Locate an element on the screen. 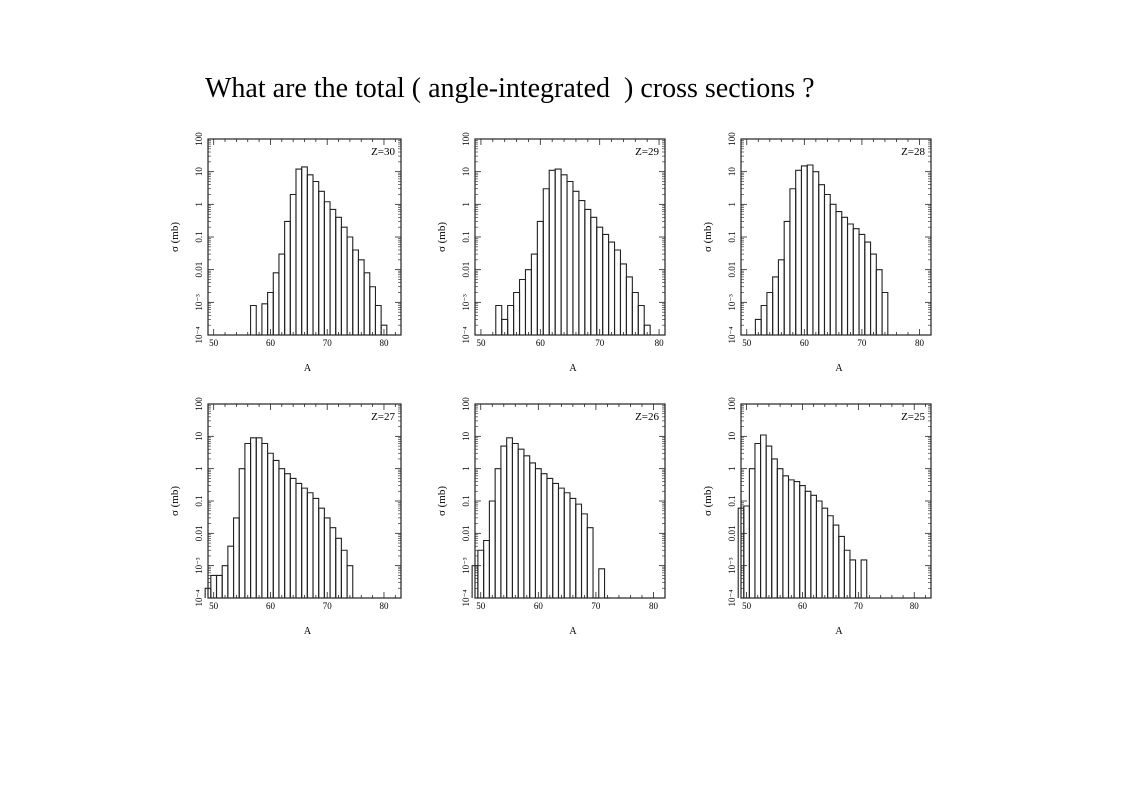 This screenshot has height=793, width=1122. y-tick-label: 10⁻⁴ is located at coordinates (732, 335).